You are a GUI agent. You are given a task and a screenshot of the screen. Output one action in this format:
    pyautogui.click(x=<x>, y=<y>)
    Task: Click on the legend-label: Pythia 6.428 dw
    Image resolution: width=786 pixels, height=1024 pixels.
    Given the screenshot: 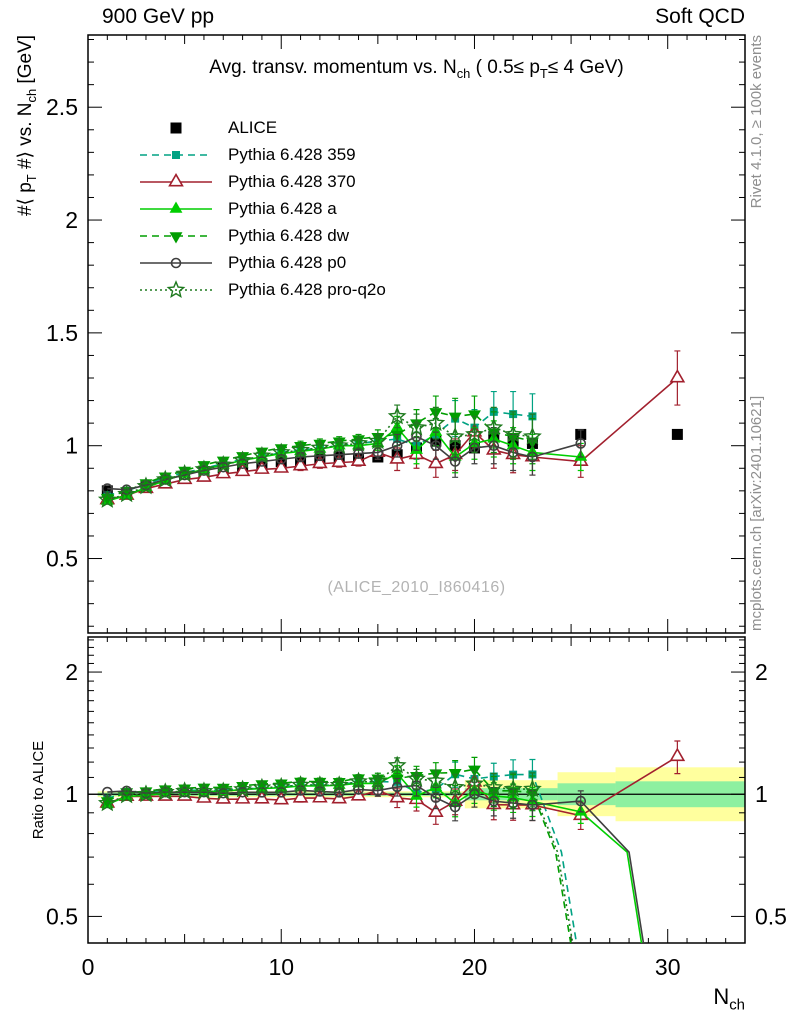 What is the action you would take?
    pyautogui.click(x=288, y=235)
    